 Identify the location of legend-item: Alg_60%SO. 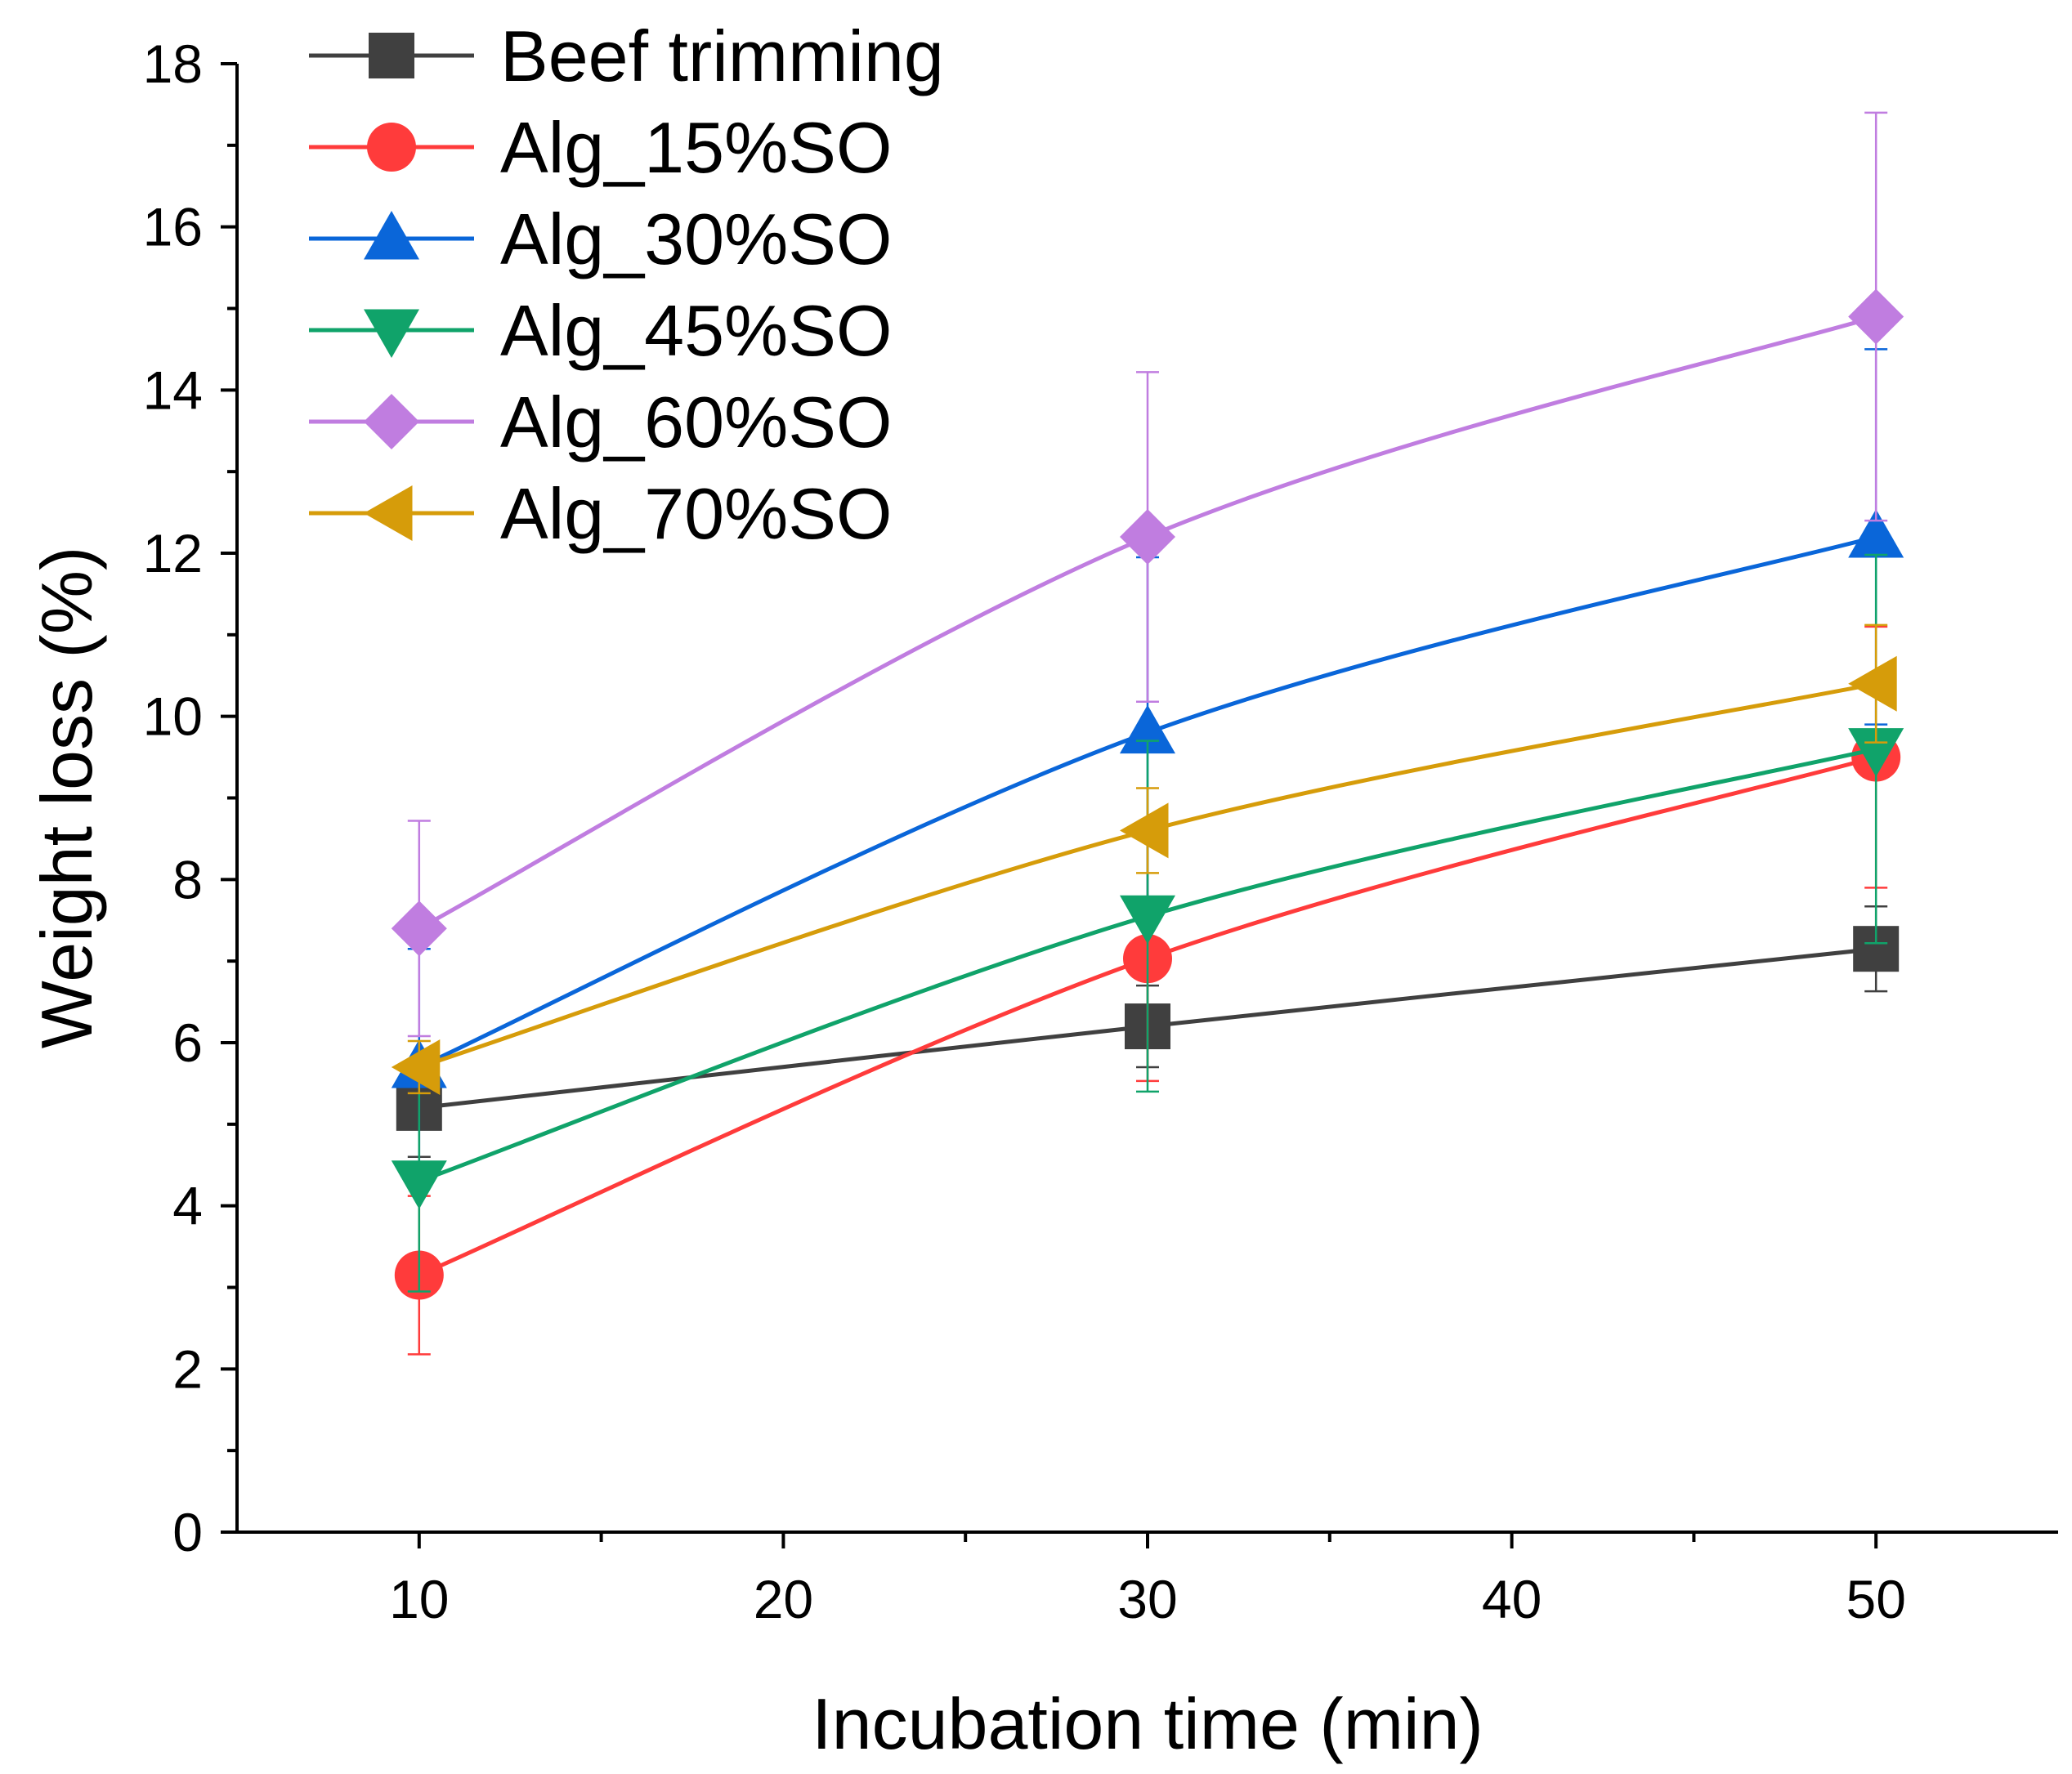
(600, 422).